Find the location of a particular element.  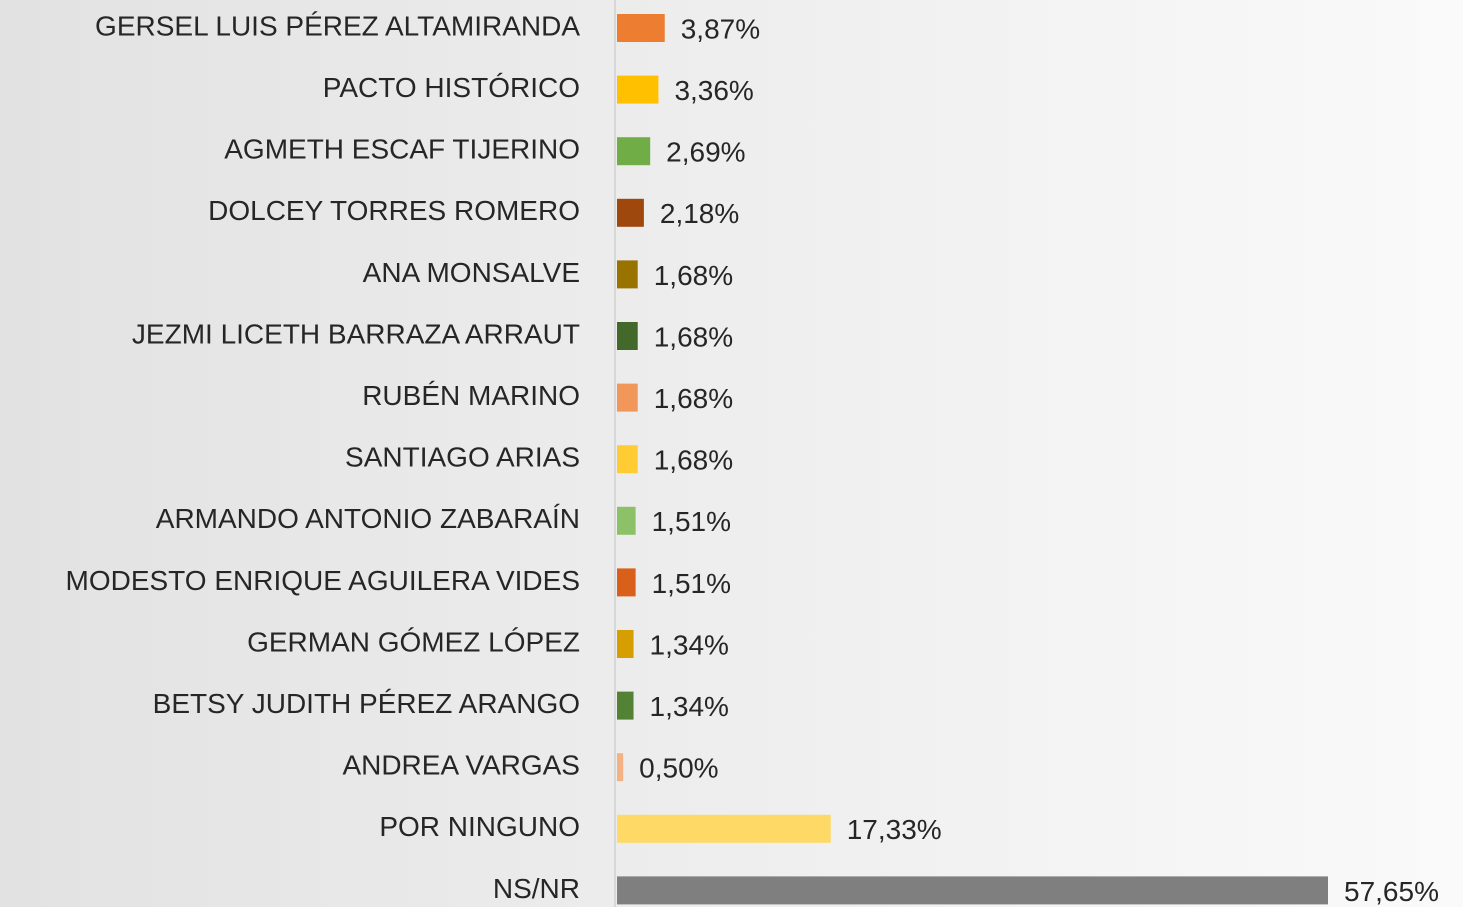

value-label: 17,33% is located at coordinates (894, 829).